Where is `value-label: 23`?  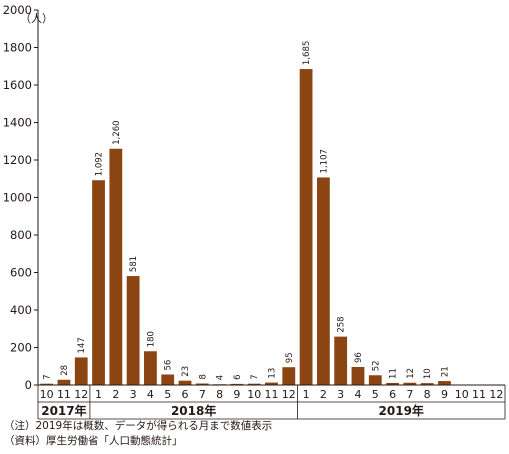 value-label: 23 is located at coordinates (186, 371).